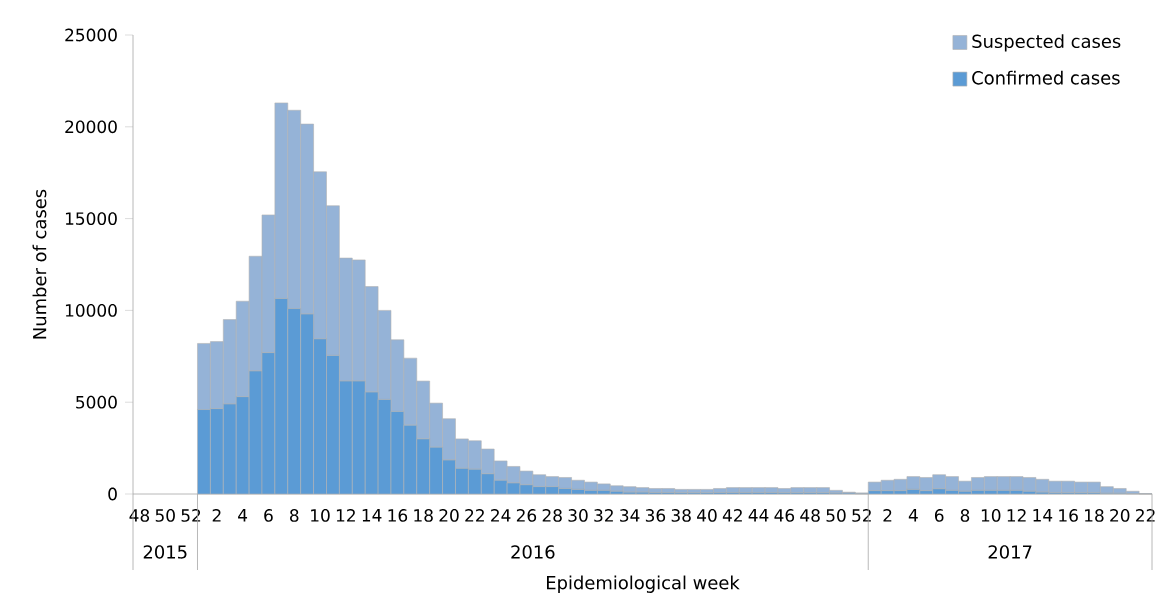  I want to click on legend-label: Confirmed cases, so click(1046, 77).